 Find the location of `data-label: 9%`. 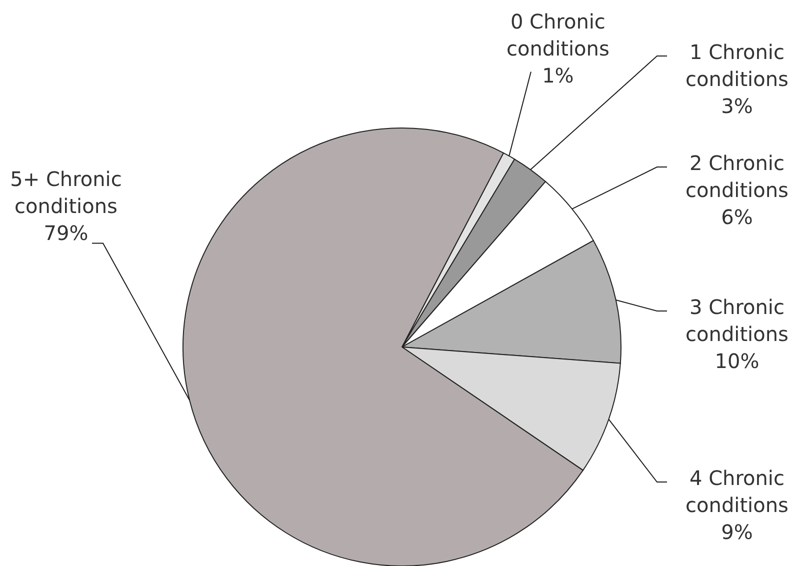

data-label: 9% is located at coordinates (737, 532).